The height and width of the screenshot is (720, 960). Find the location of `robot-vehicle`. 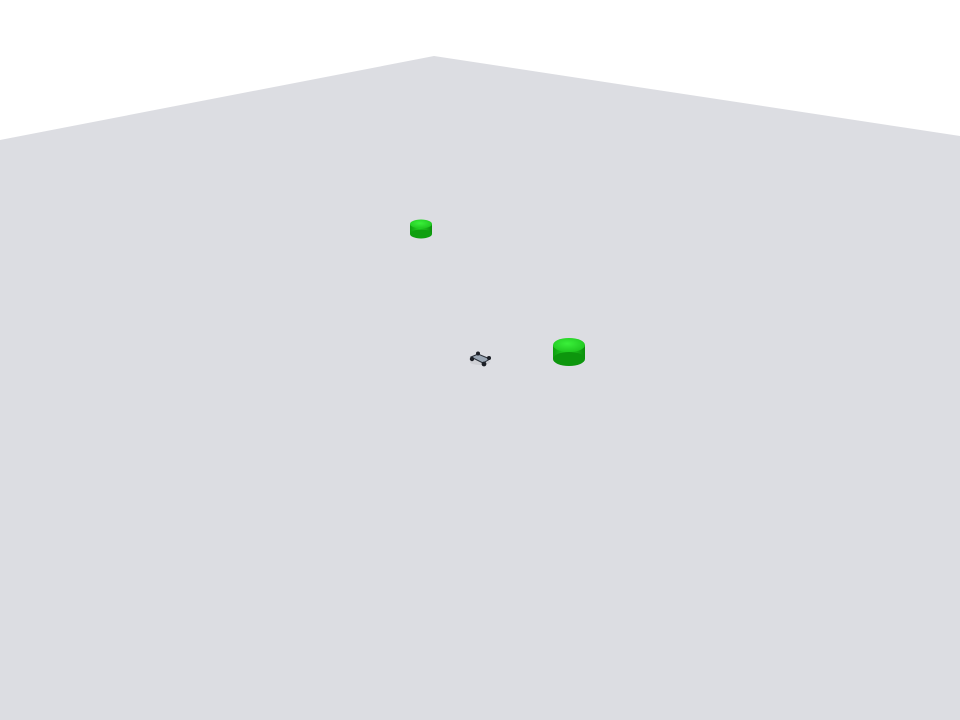

robot-vehicle is located at coordinates (480, 359).